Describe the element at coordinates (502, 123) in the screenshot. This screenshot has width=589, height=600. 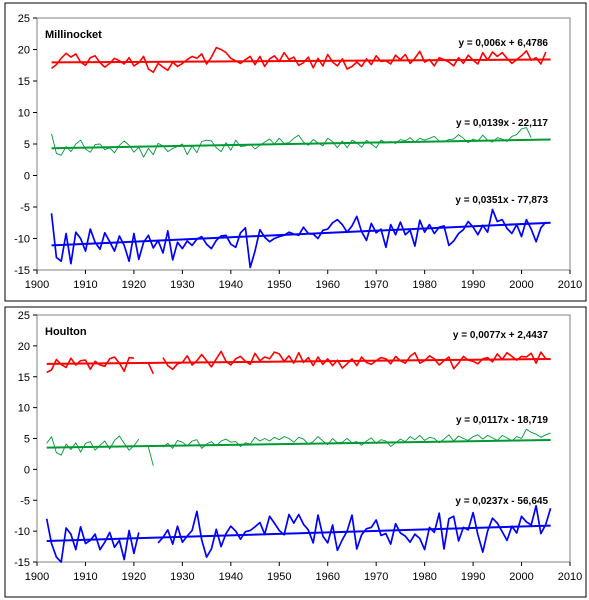
I see `trend-equation: y = 0,0139x - 22,117` at that location.